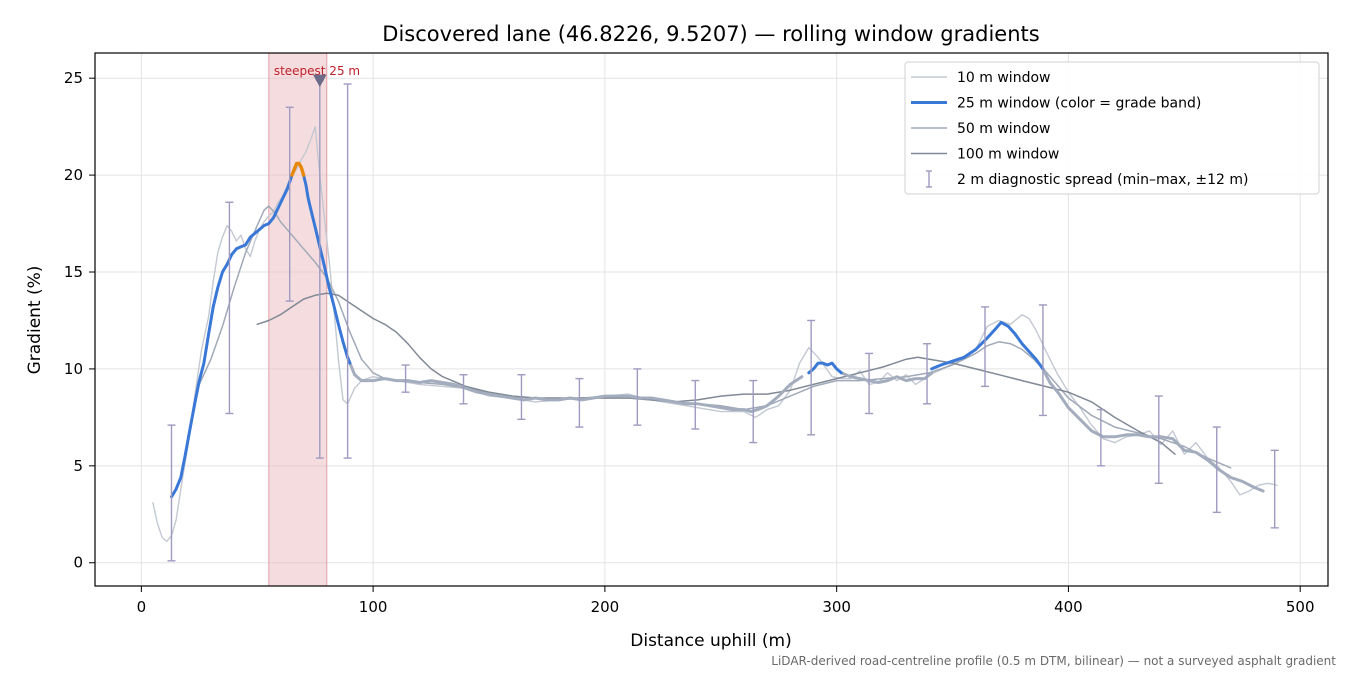 This screenshot has width=1350, height=675. Describe the element at coordinates (73, 78) in the screenshot. I see `y-tick-label: 25` at that location.